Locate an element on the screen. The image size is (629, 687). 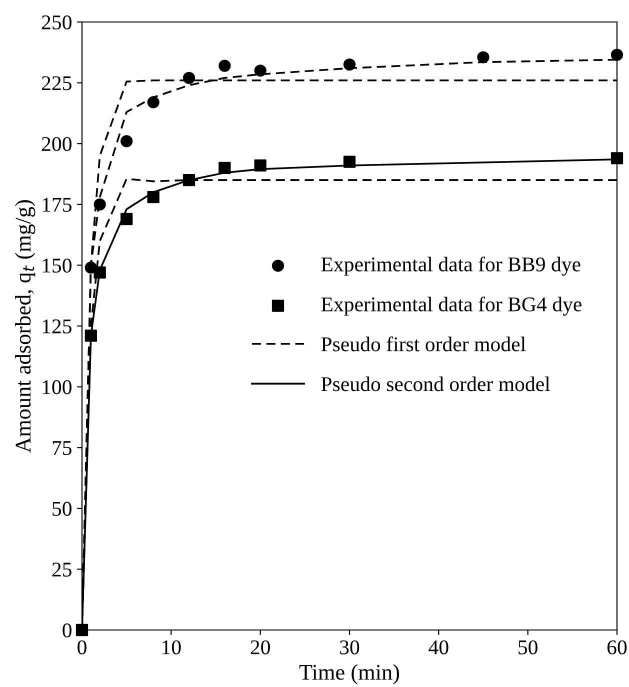
x-tick-label: 50 is located at coordinates (528, 647).